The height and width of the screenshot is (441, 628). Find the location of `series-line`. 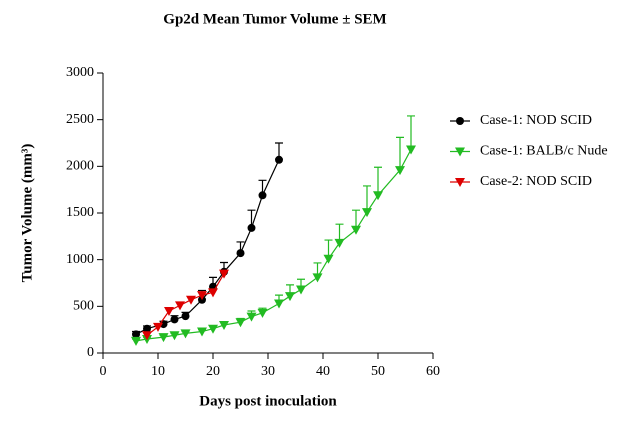

series-line is located at coordinates (207, 247).